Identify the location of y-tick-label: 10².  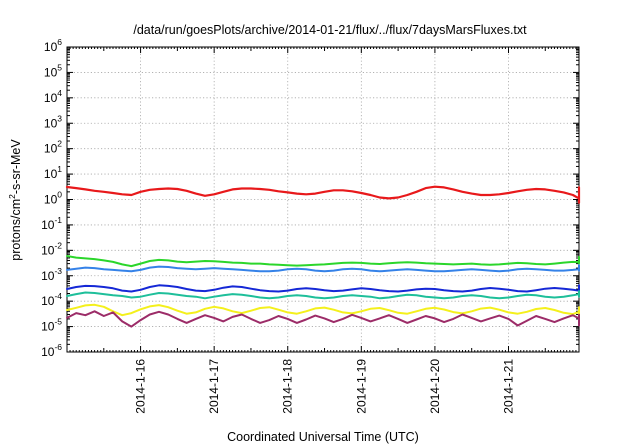
(53, 147).